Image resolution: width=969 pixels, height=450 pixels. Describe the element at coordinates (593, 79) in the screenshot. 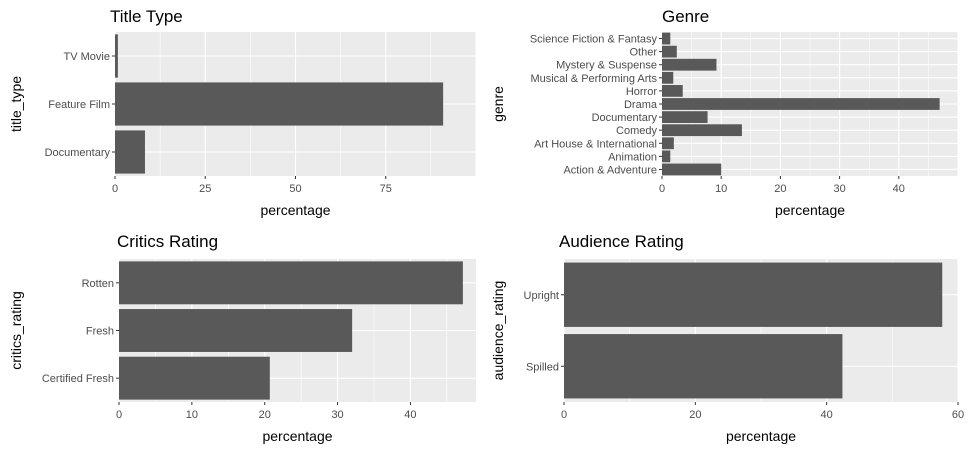

I see `y-tick-label: Musical & Performing Arts` at that location.